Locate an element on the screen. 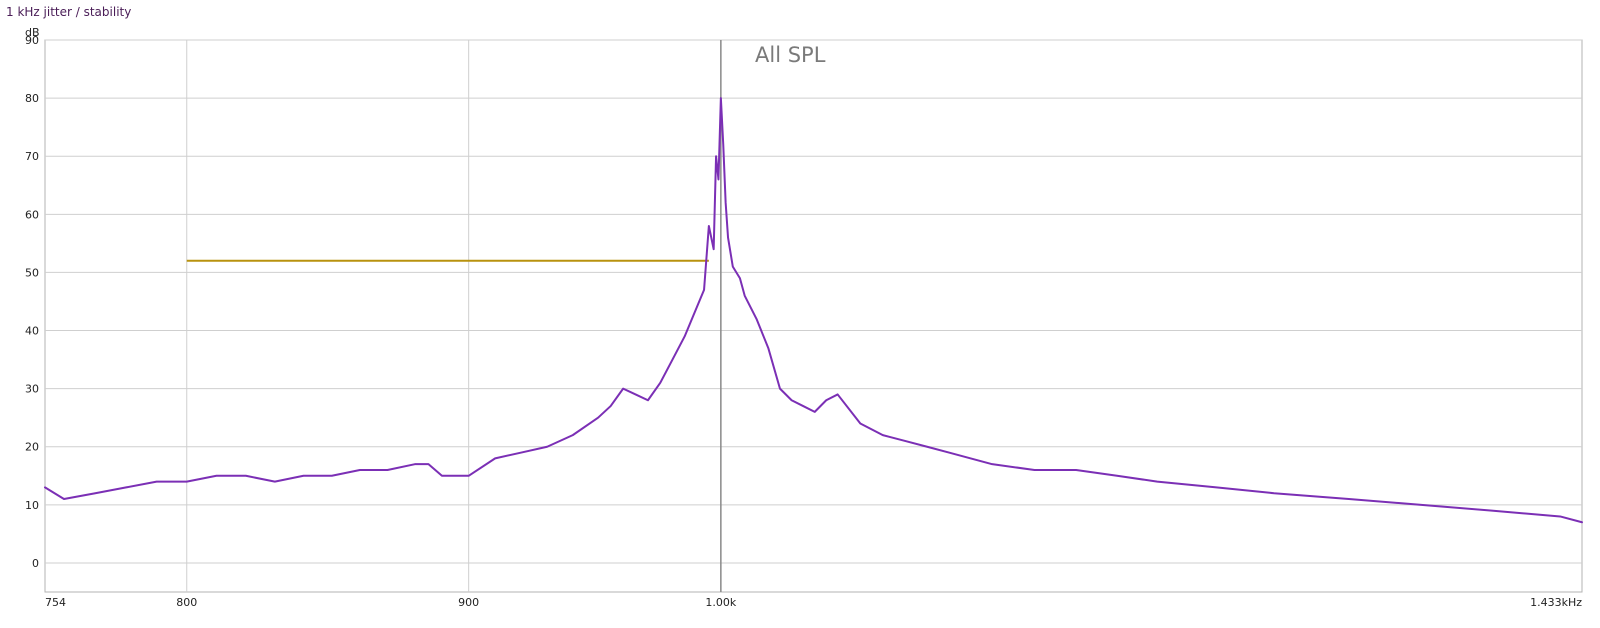 This screenshot has width=1600, height=628. x-tick-label: 754 is located at coordinates (55, 602).